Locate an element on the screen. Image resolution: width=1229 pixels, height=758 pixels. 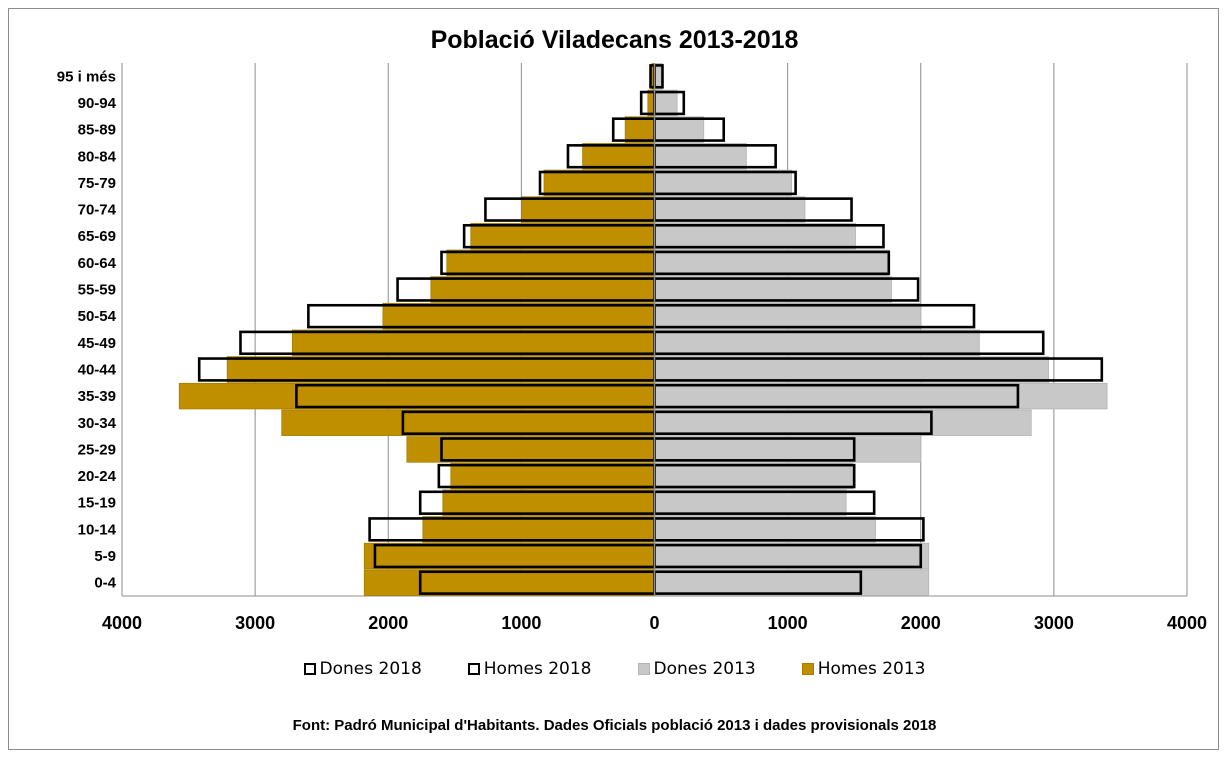
age-group-label: 85-89 is located at coordinates (97, 130).